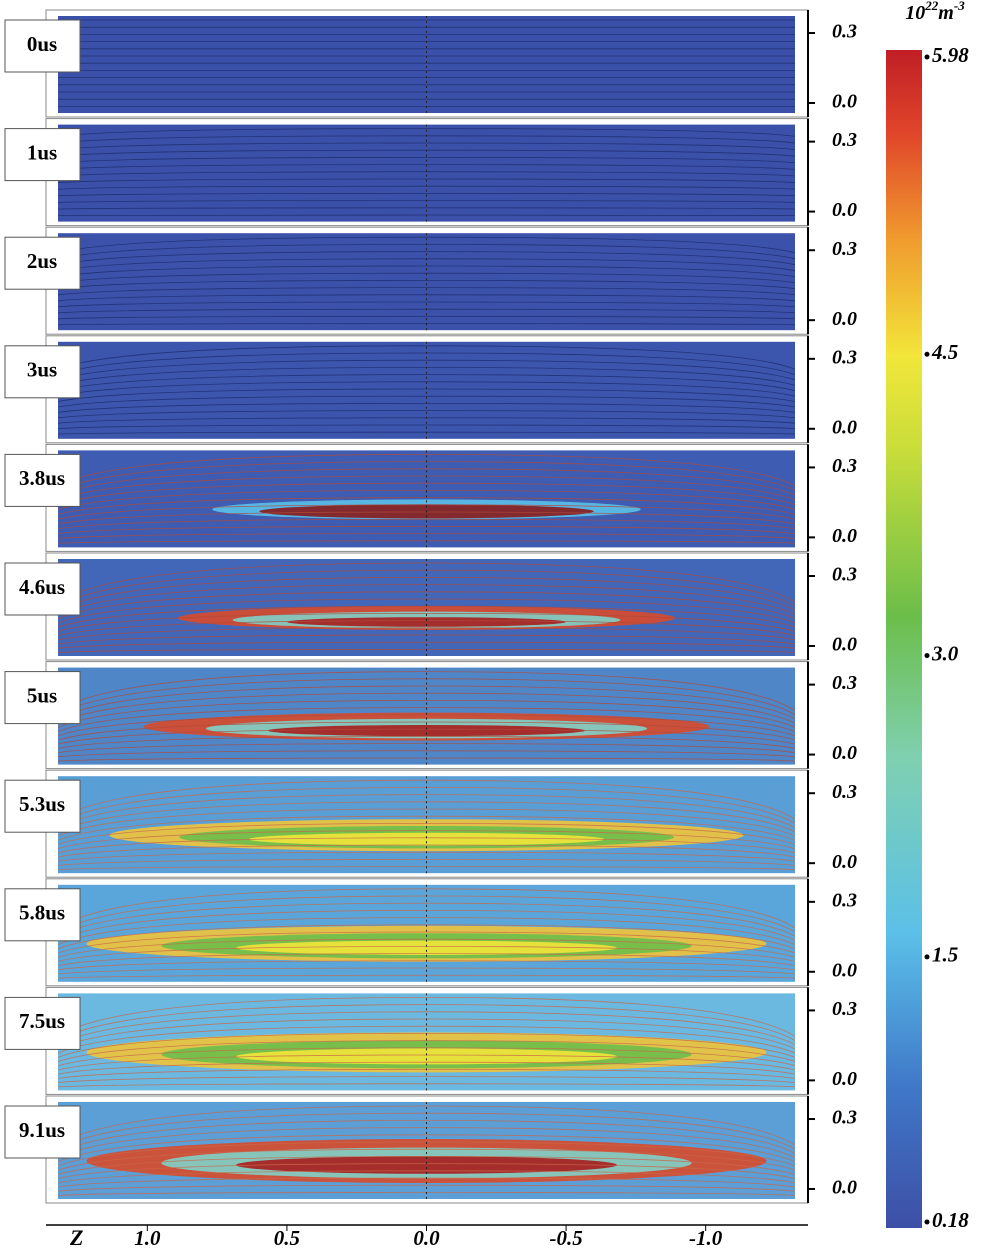 The image size is (990, 1253). What do you see at coordinates (946, 13) in the screenshot?
I see `unit: m` at bounding box center [946, 13].